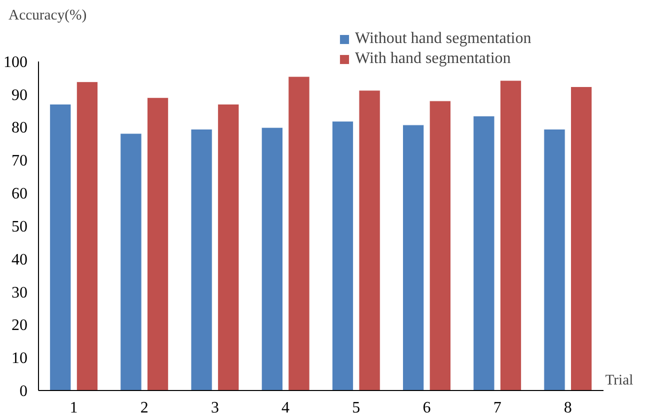 The height and width of the screenshot is (419, 649). I want to click on y-tick-label: 60, so click(20, 194).